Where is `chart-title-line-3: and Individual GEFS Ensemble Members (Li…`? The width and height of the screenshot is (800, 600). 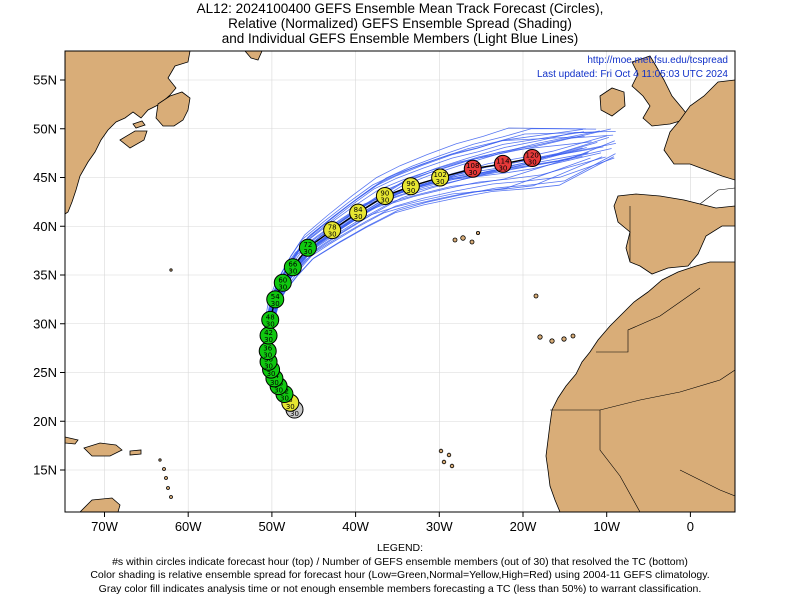 chart-title-line-3: and Individual GEFS Ensemble Members (Li… is located at coordinates (400, 38).